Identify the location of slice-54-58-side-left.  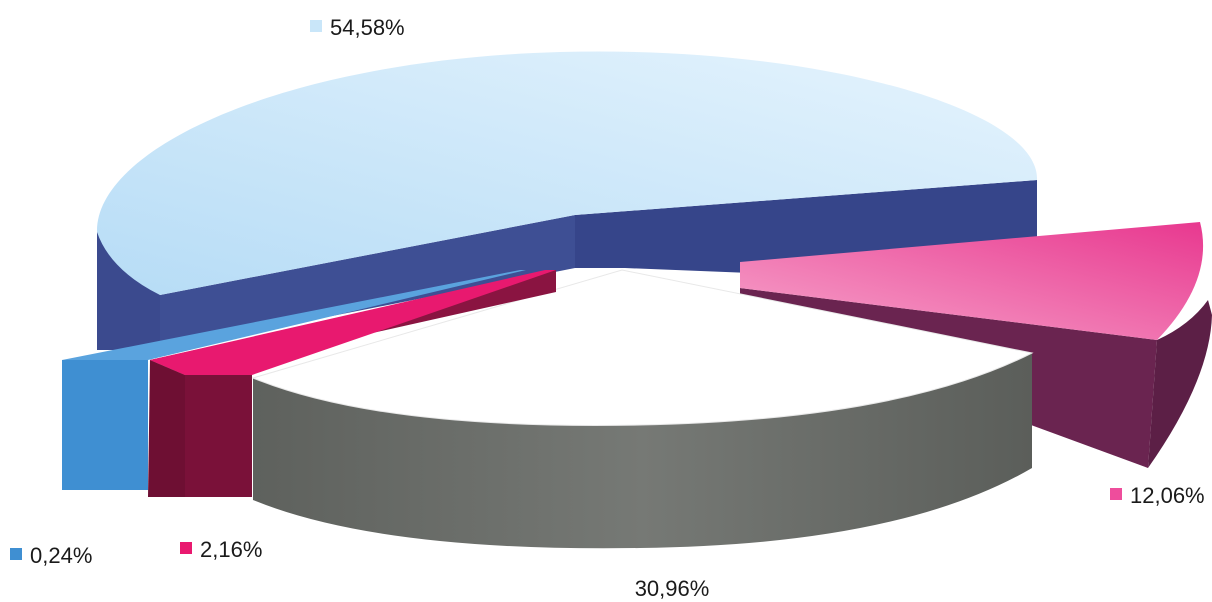
(128, 291).